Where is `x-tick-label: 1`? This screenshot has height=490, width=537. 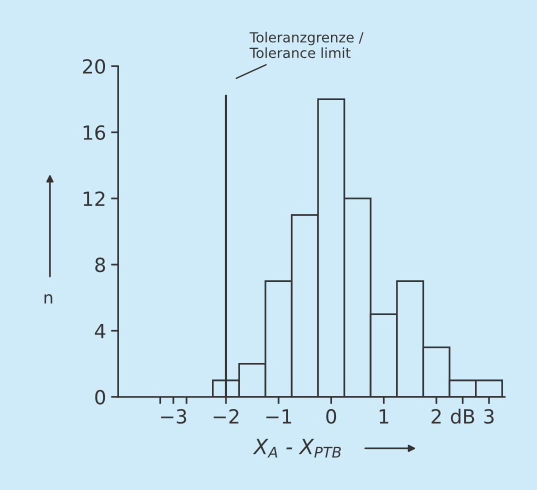
x-tick-label: 1 is located at coordinates (384, 416).